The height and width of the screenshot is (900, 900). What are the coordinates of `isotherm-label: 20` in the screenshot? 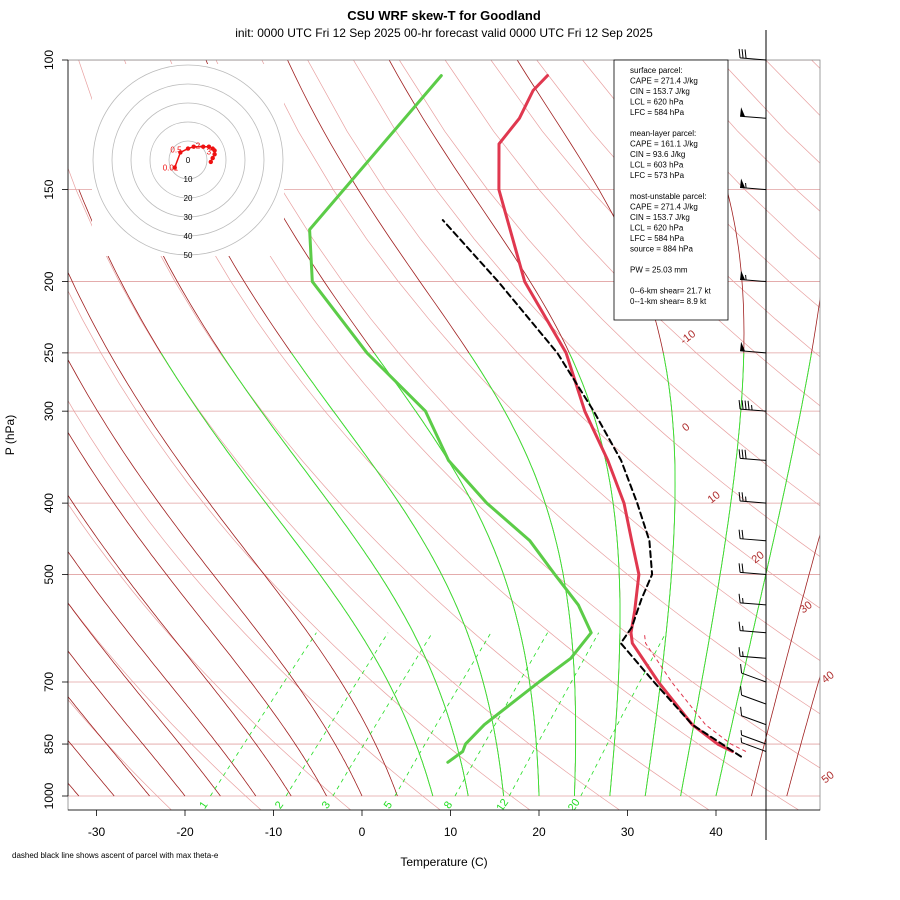 It's located at (758, 557).